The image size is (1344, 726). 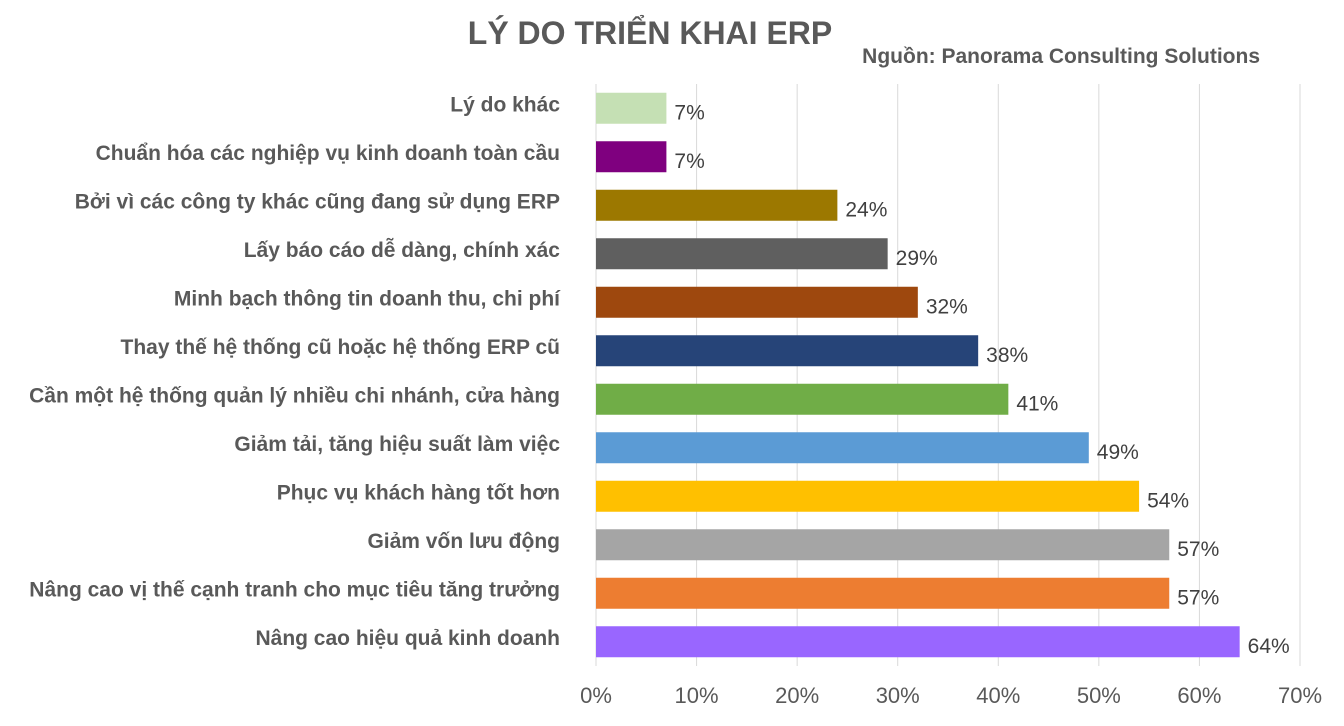 I want to click on chart-title: LÝ DO TRIỂN KHAI ERP, so click(x=650, y=33).